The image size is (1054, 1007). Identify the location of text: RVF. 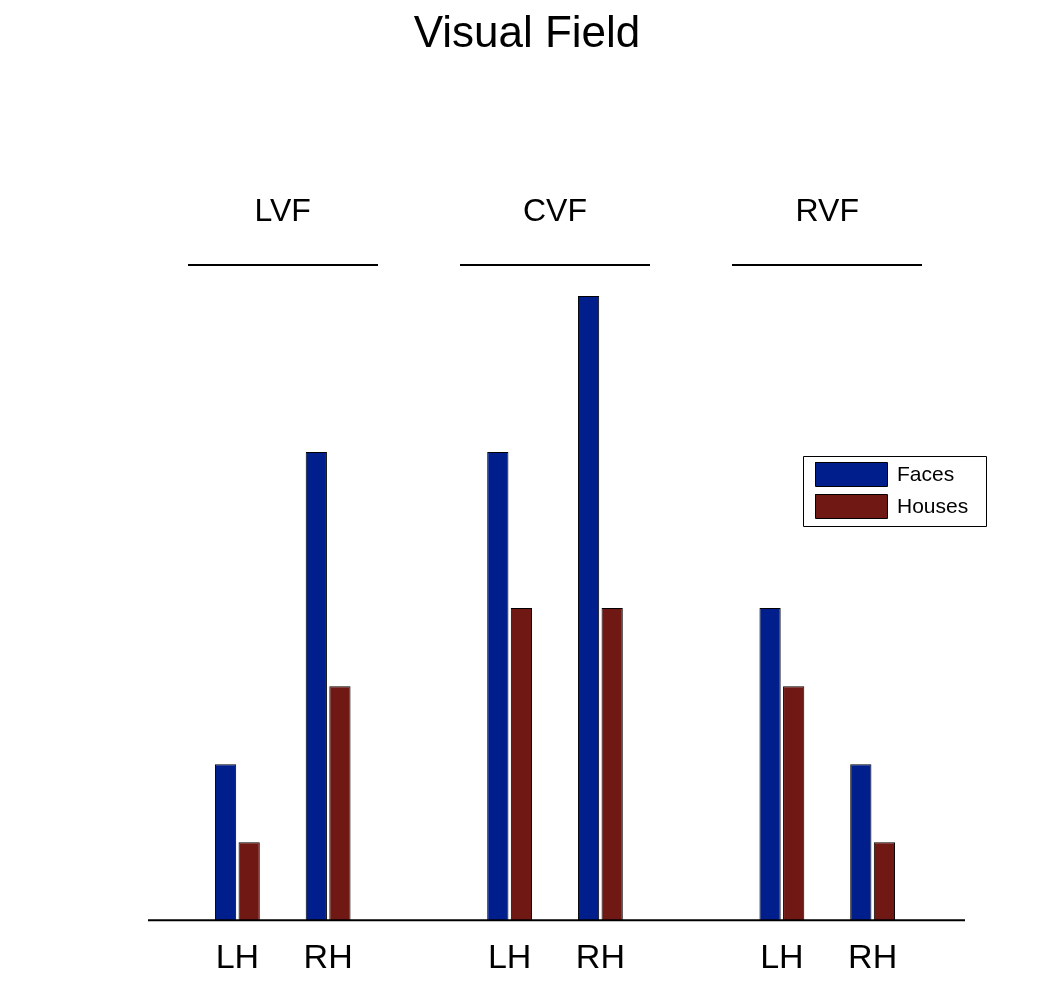
(827, 209).